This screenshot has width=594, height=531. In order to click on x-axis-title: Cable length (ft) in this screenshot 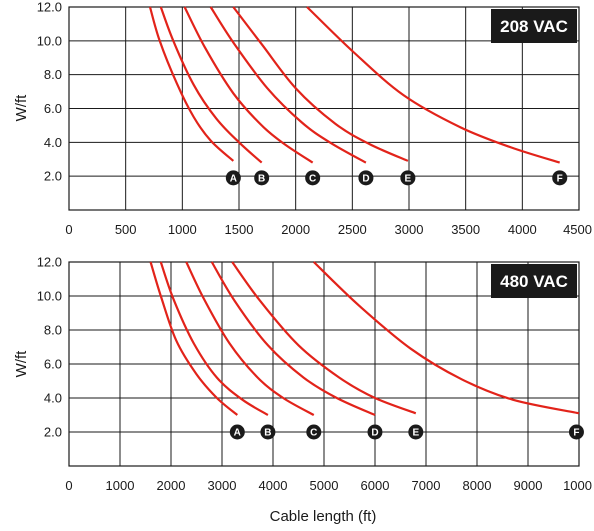, I will do `click(323, 516)`.